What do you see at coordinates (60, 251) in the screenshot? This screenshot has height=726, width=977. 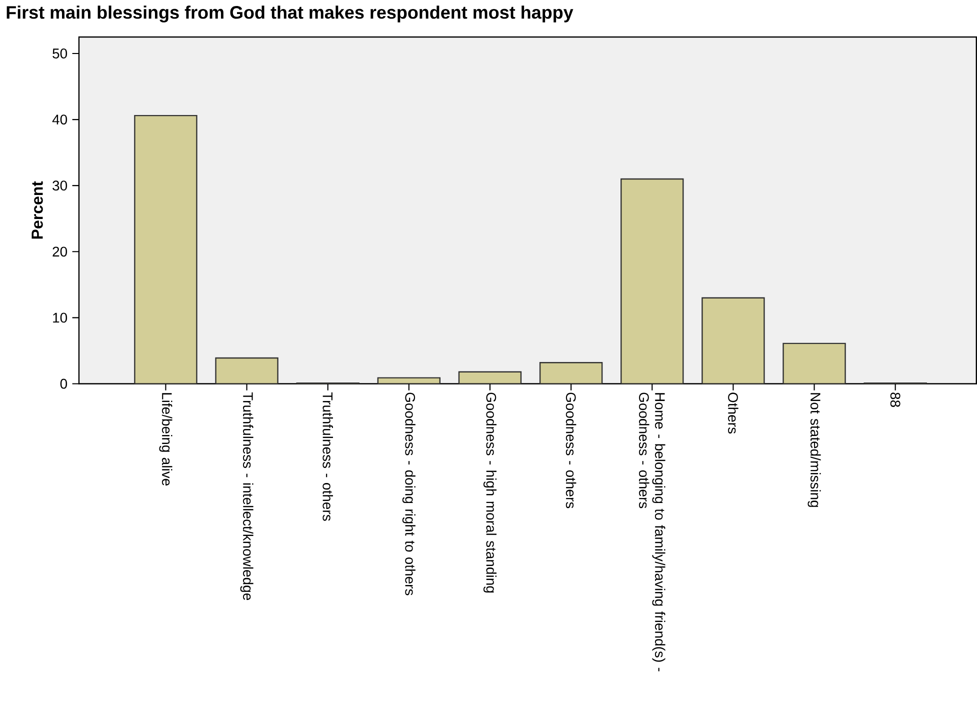 I see `y-tick-label: 20` at bounding box center [60, 251].